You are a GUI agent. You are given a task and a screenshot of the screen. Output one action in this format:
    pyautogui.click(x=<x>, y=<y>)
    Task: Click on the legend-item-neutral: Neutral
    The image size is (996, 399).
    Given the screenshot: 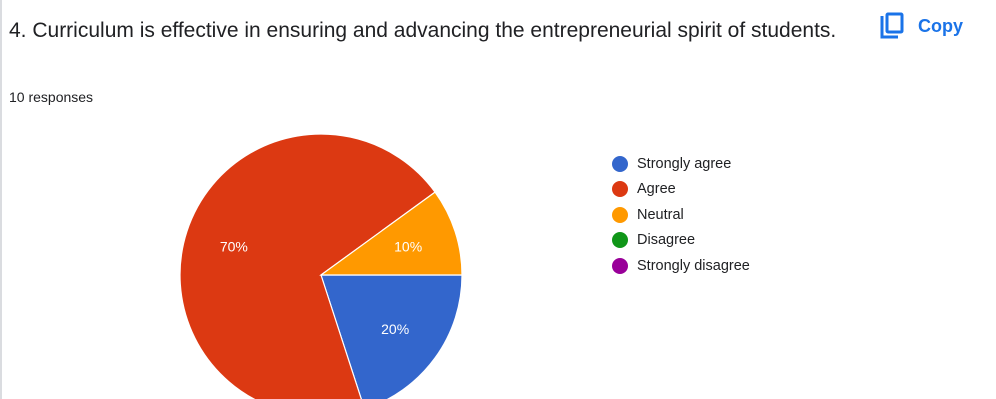 What is the action you would take?
    pyautogui.click(x=681, y=215)
    